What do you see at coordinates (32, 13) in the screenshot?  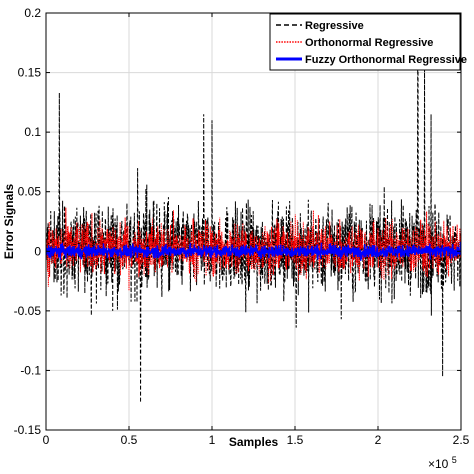 I see `y-tick-label: 0.2` at bounding box center [32, 13].